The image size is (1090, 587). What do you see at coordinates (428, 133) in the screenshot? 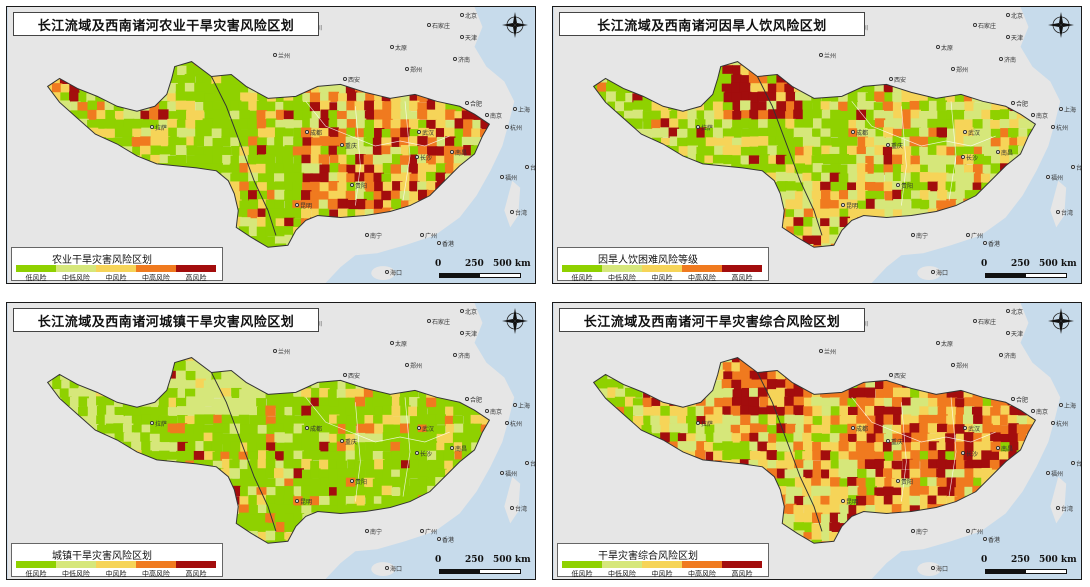
I see `city-label: 武汉` at bounding box center [428, 133].